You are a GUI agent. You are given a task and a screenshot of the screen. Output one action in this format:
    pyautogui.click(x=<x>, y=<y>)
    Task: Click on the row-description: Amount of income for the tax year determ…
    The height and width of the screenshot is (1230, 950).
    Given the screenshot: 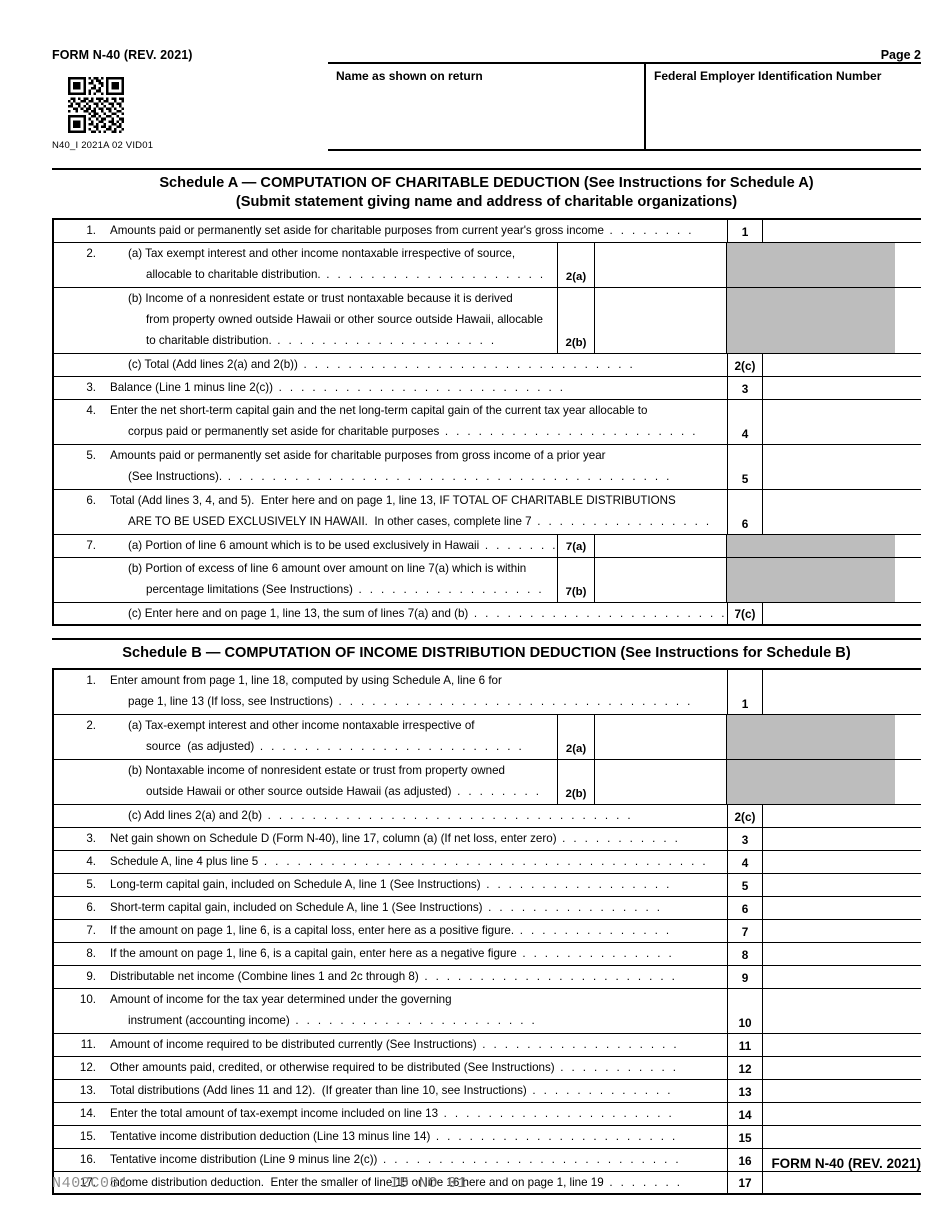 What is the action you would take?
    pyautogui.click(x=281, y=999)
    